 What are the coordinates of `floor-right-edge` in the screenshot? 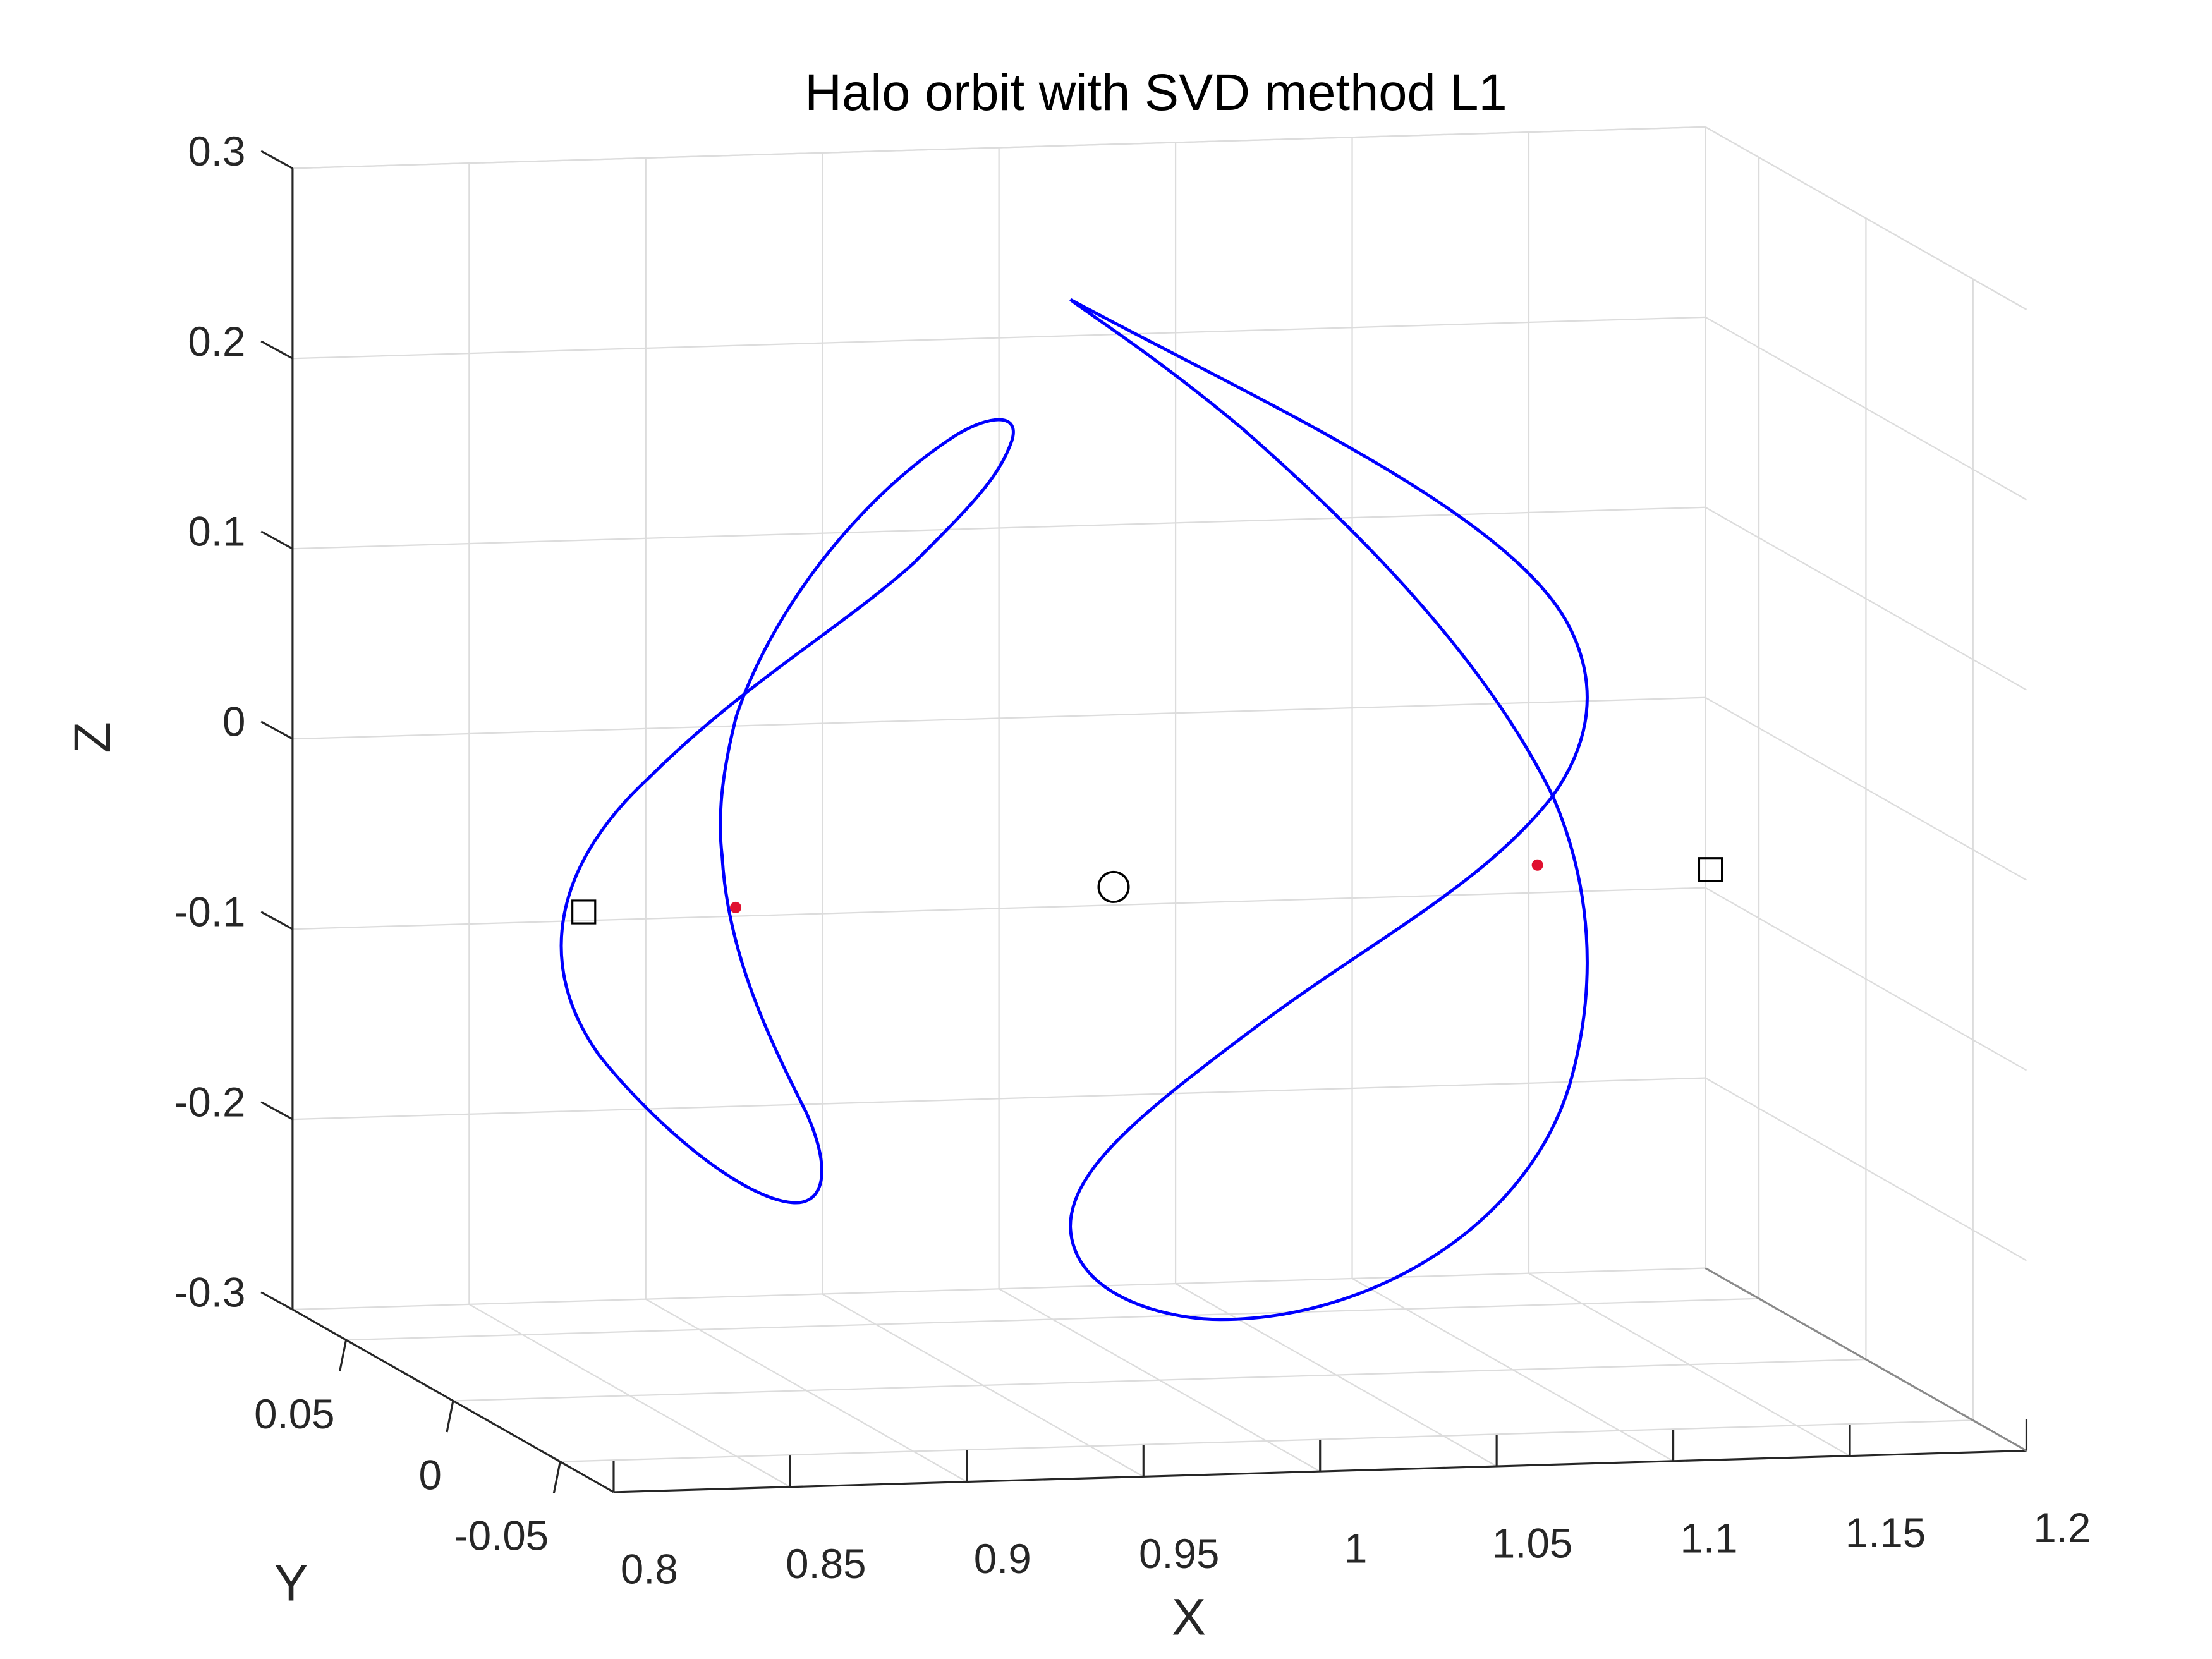 It's located at (1866, 1359).